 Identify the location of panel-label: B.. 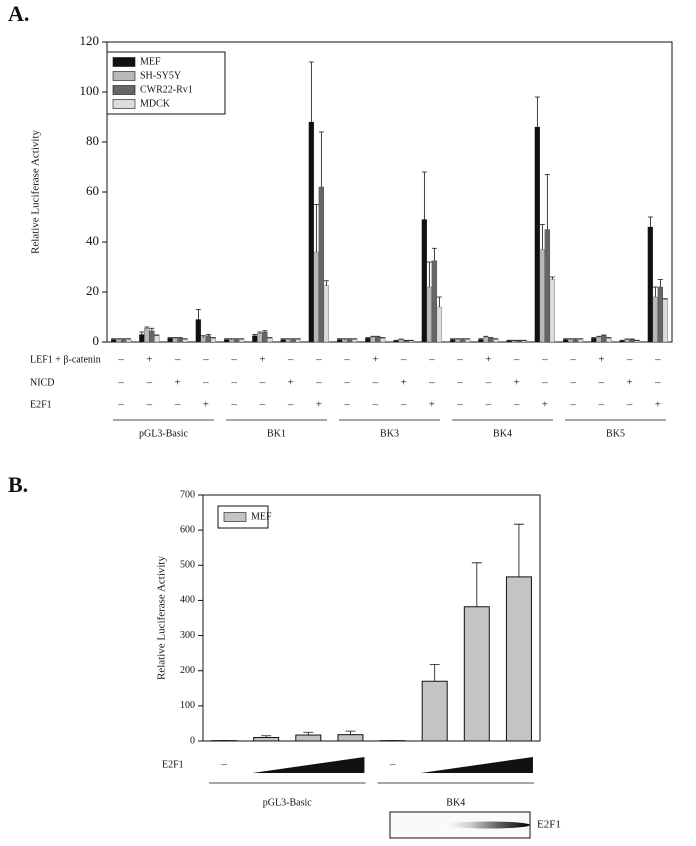
(18, 484).